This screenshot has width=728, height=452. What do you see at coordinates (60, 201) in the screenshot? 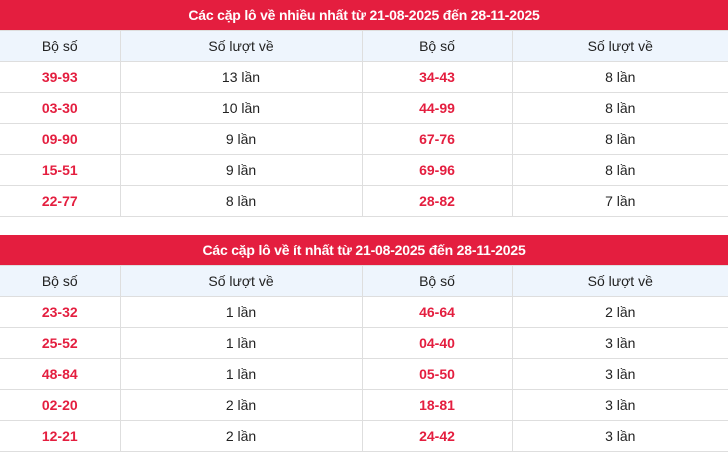
I see `pair-number: 22-77` at bounding box center [60, 201].